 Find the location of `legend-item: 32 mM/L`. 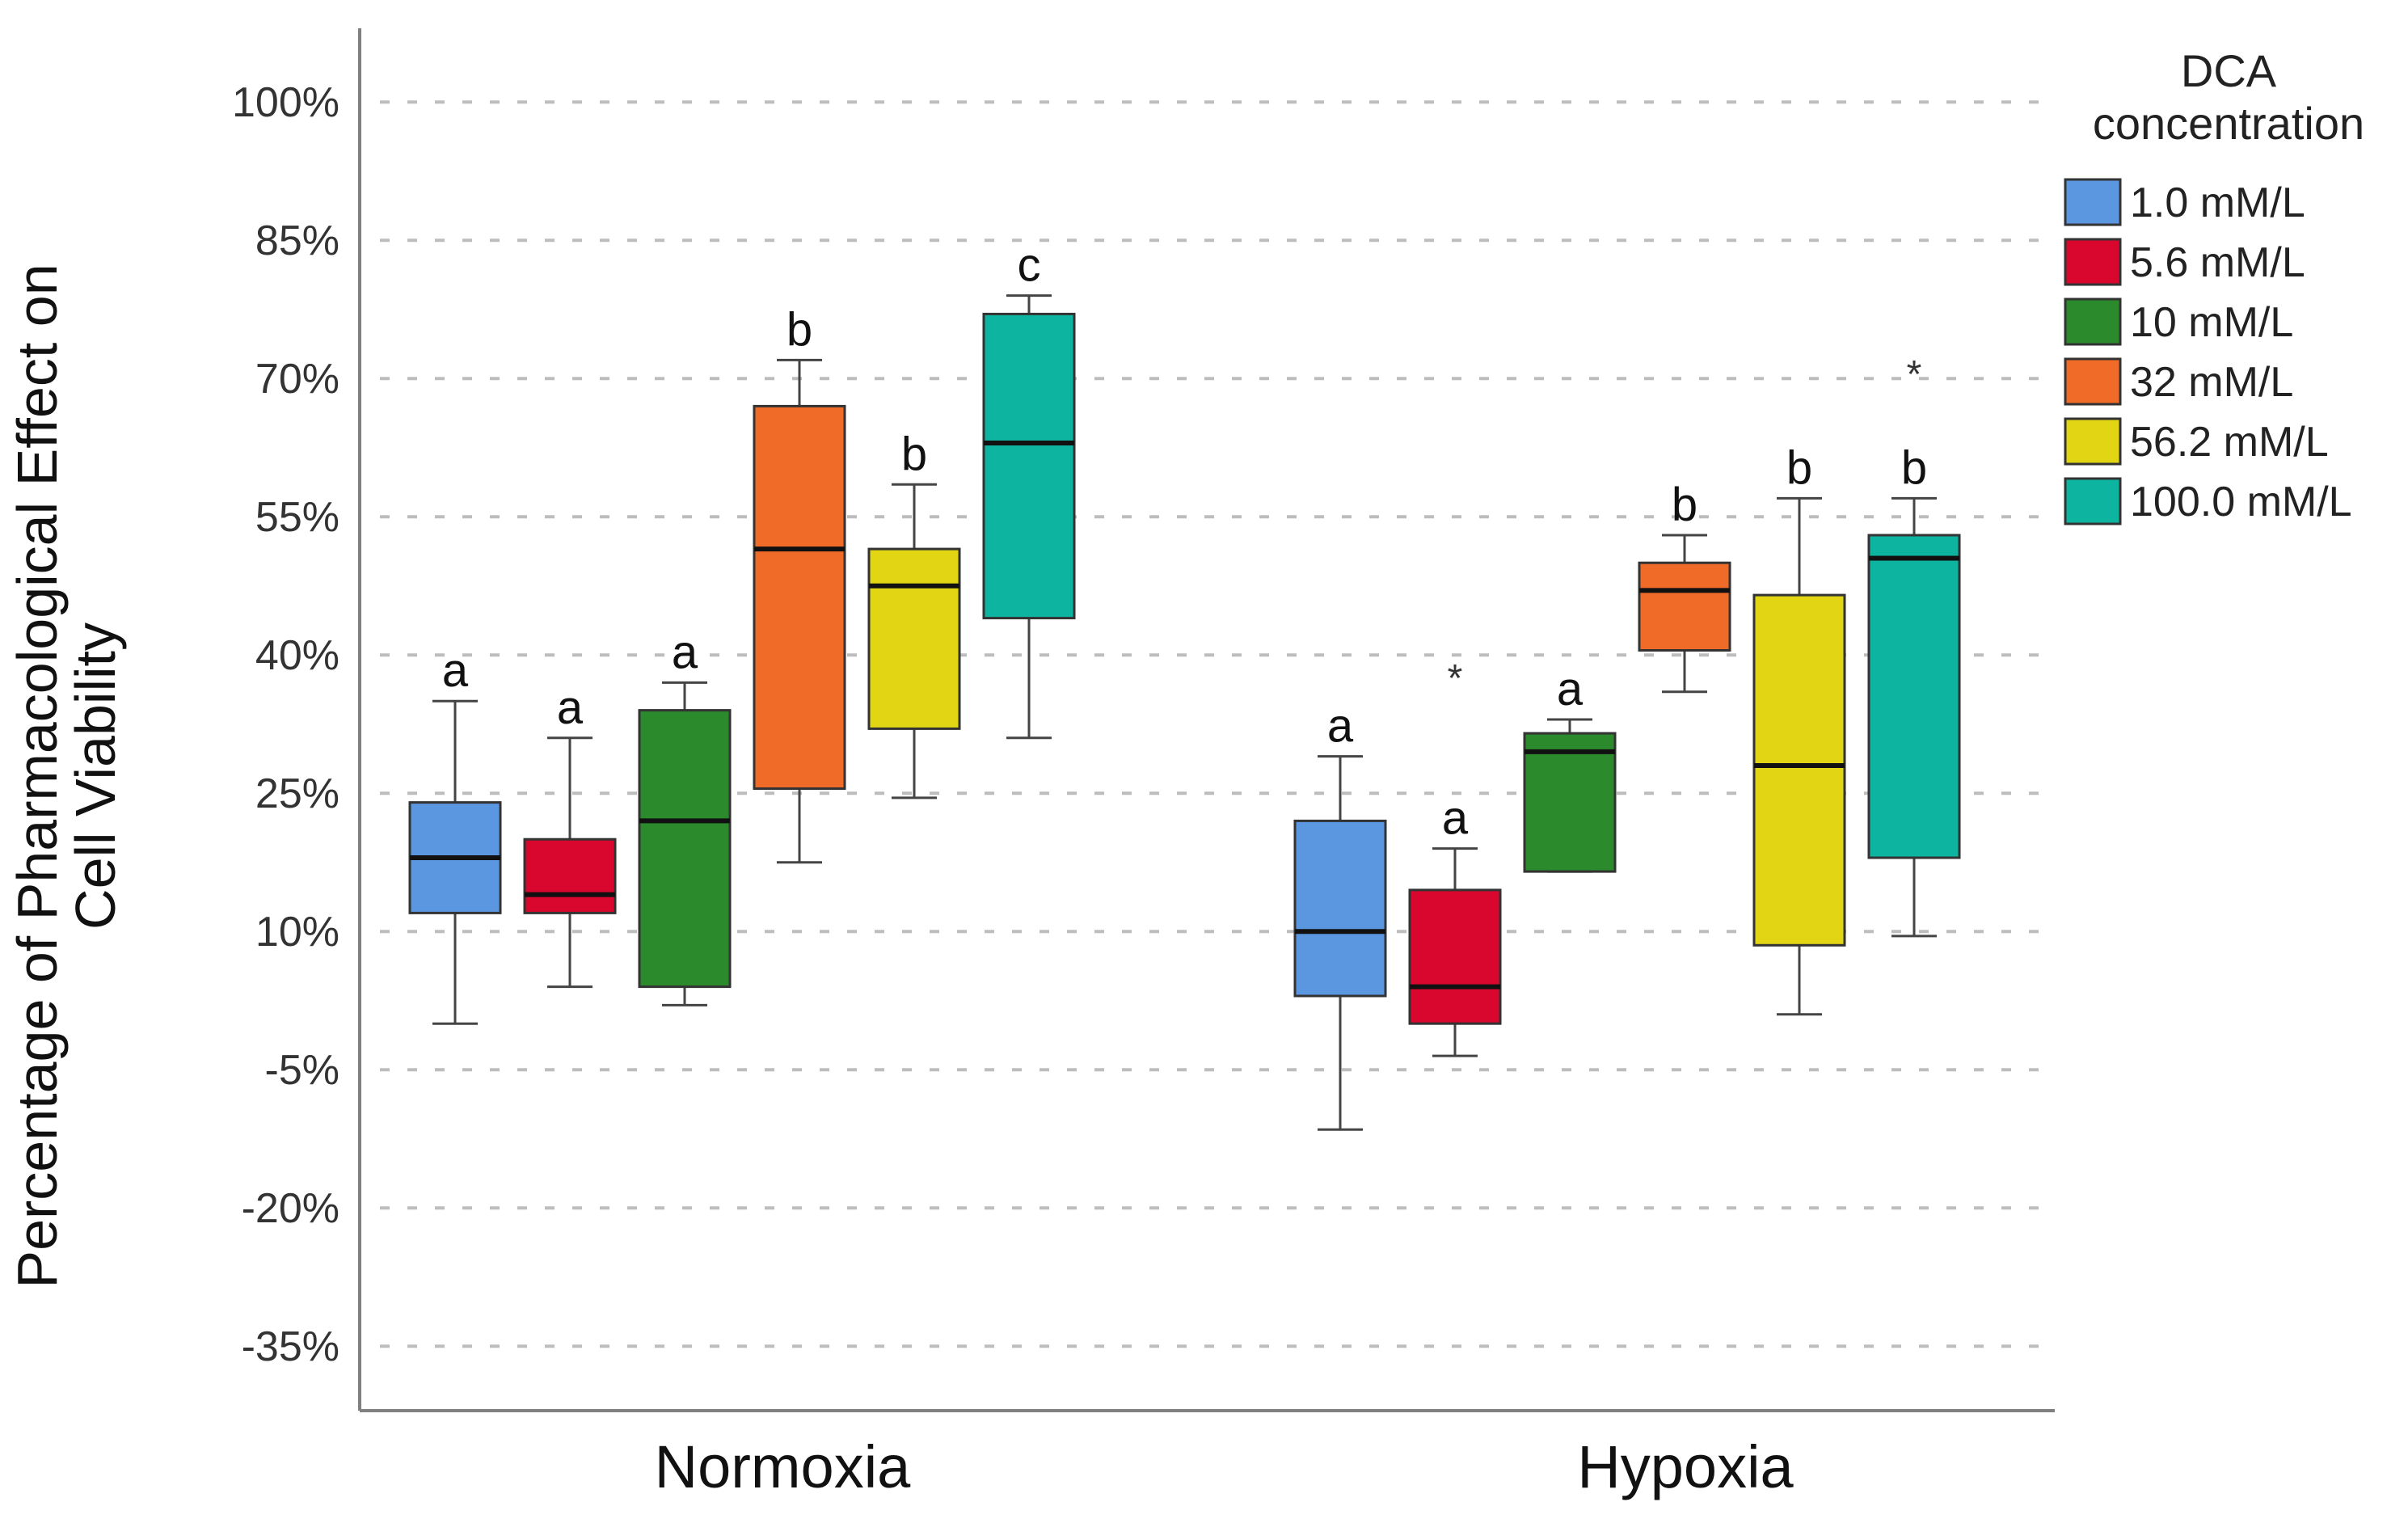

legend-item: 32 mM/L is located at coordinates (2178, 381).